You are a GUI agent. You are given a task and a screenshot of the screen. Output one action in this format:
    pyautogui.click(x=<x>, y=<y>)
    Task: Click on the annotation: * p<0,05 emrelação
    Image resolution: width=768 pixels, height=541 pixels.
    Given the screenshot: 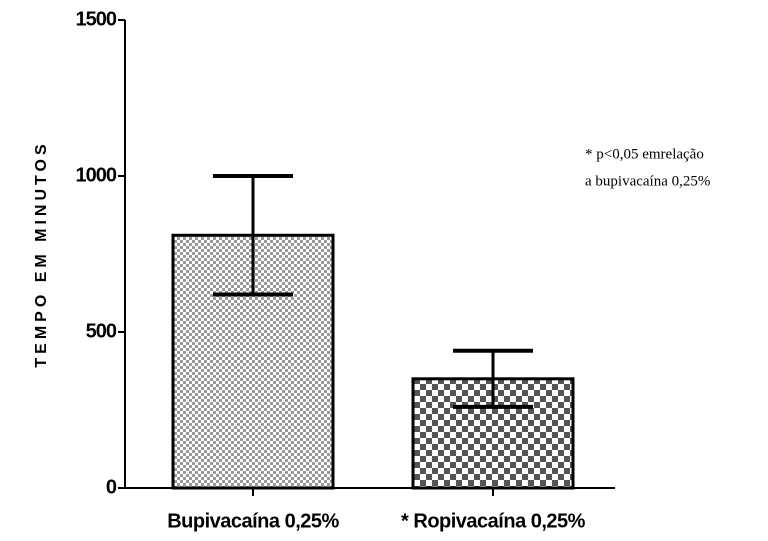 What is the action you would take?
    pyautogui.click(x=644, y=154)
    